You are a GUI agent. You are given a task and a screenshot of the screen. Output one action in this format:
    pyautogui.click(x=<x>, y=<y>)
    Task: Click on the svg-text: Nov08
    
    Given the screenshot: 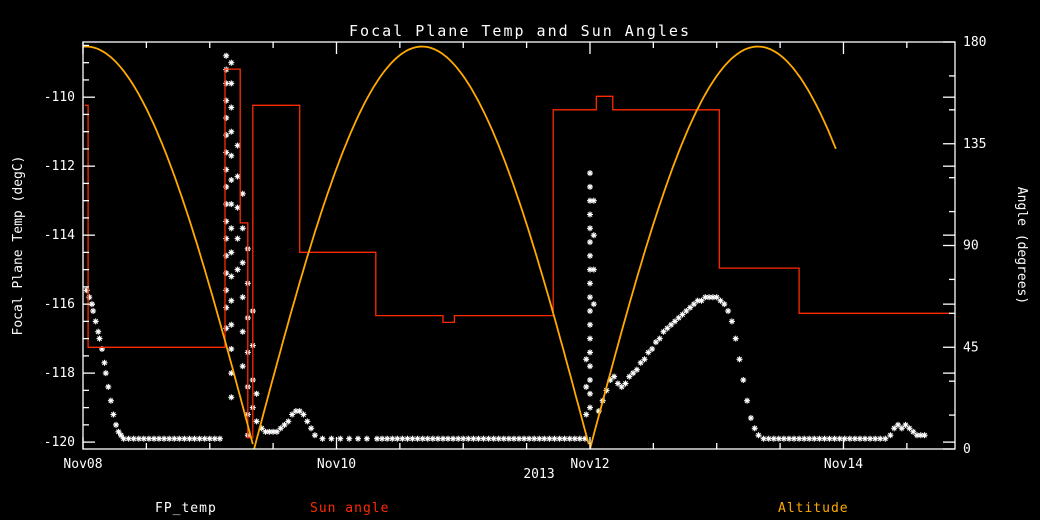 What is the action you would take?
    pyautogui.click(x=82, y=464)
    